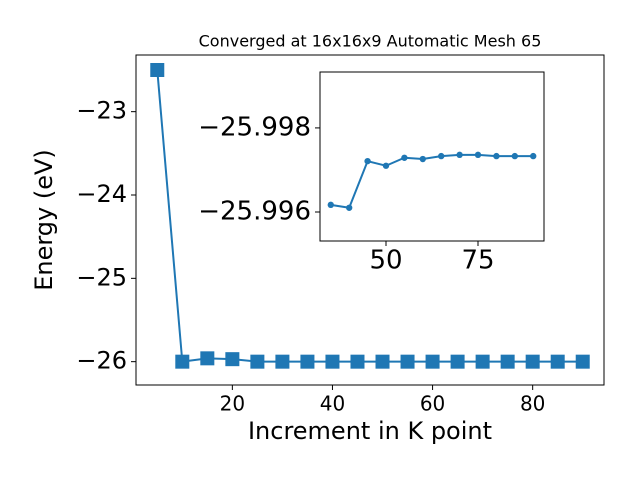  What do you see at coordinates (101, 277) in the screenshot?
I see `y-tick-label: −25` at bounding box center [101, 277].